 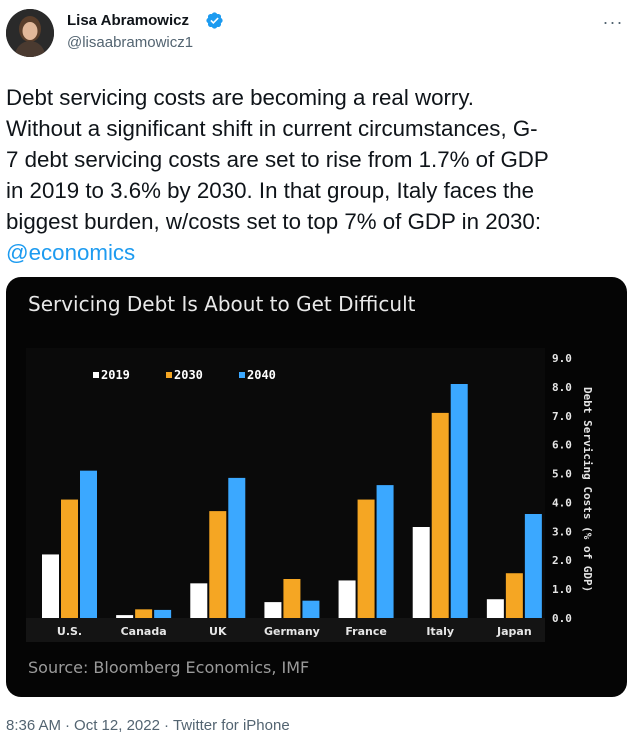 I want to click on bar-2040-italy, so click(x=459, y=501).